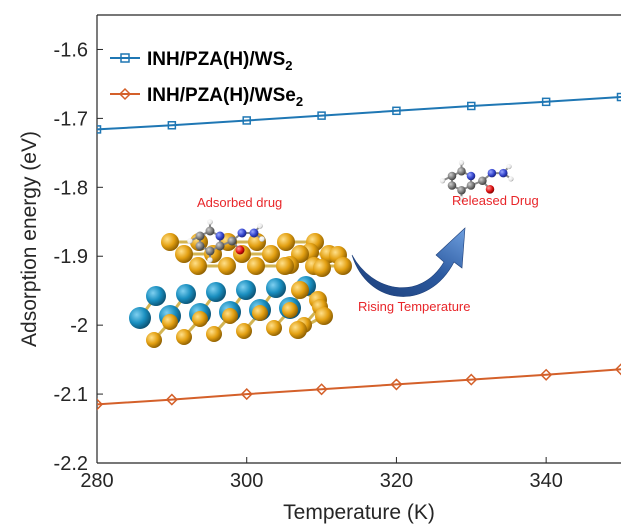 This screenshot has width=621, height=529. I want to click on legend-marker-wse2, so click(125, 94).